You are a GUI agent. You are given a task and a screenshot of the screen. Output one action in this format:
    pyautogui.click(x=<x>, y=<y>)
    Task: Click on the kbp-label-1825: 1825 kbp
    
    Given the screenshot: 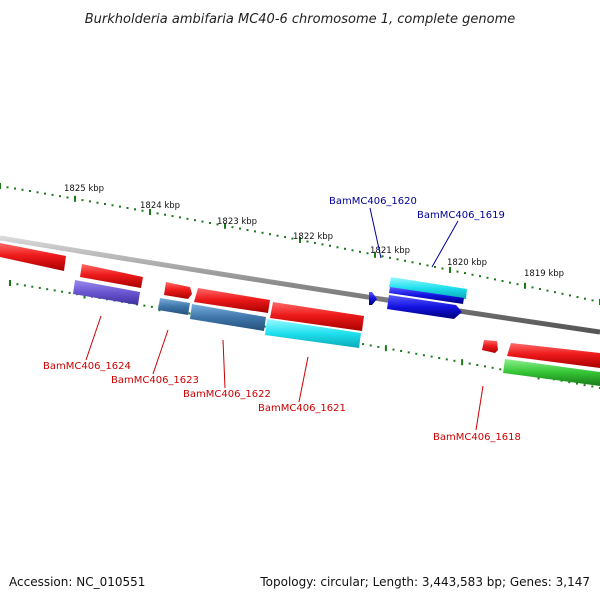 What is the action you would take?
    pyautogui.click(x=84, y=189)
    